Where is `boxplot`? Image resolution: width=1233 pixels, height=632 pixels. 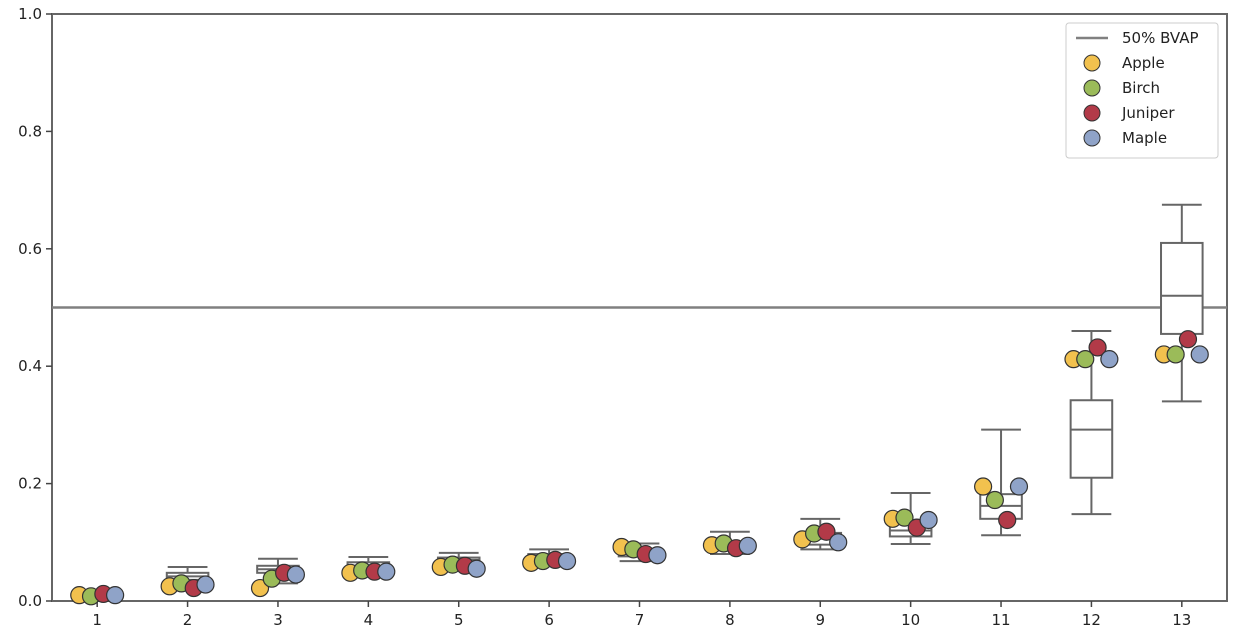 boxplot is located at coordinates (1091, 422).